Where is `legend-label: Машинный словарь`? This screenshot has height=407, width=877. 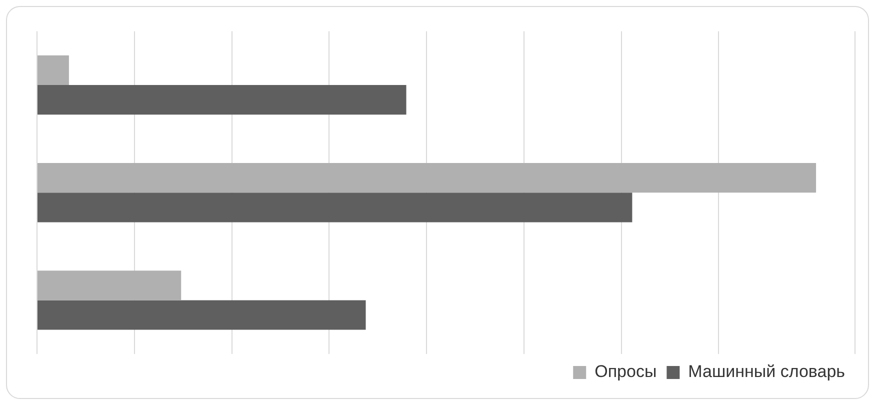
legend-label: Машинный словарь is located at coordinates (767, 372).